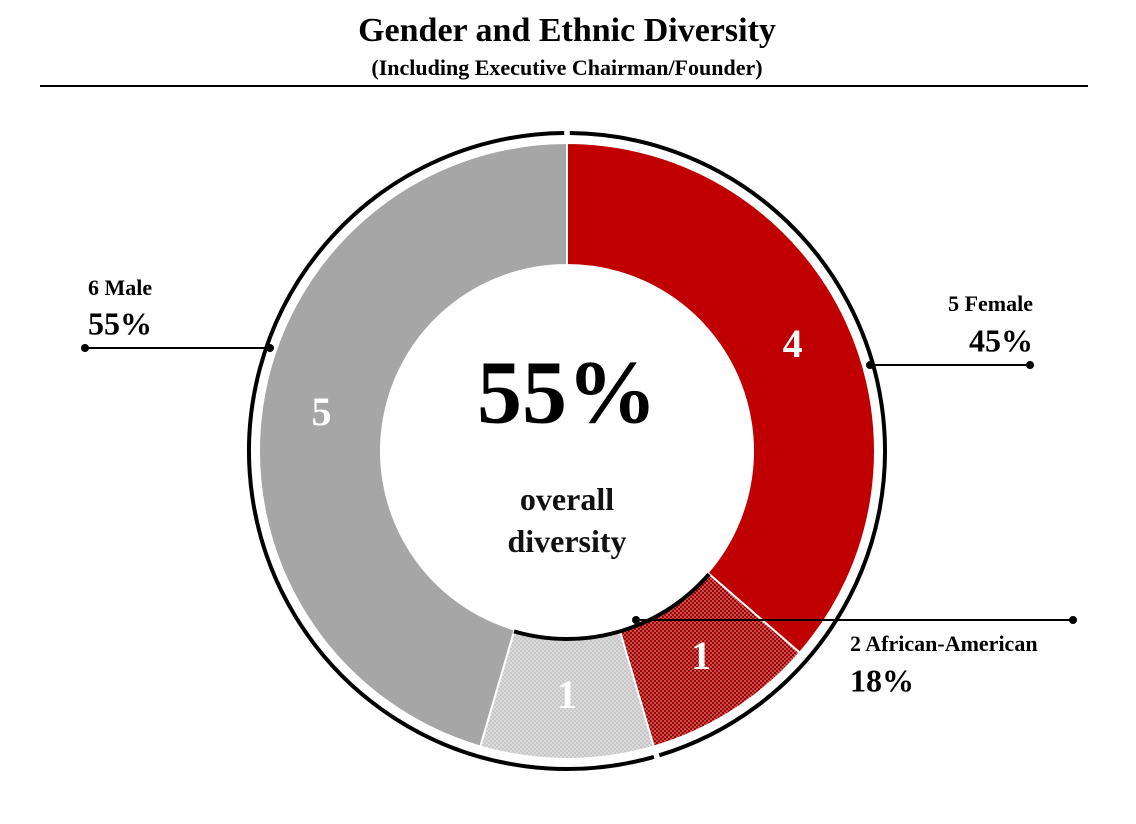 Image resolution: width=1136 pixels, height=824 pixels. What do you see at coordinates (120, 287) in the screenshot?
I see `annotation-label: 6 Male` at bounding box center [120, 287].